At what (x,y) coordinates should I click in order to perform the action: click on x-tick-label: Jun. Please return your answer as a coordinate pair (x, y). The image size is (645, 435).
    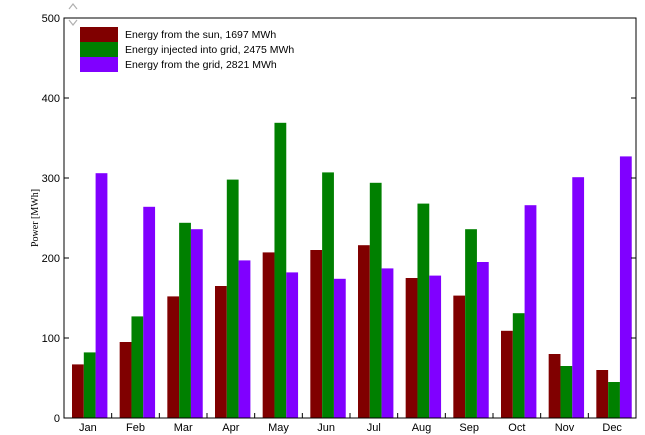
    Looking at the image, I should click on (326, 428).